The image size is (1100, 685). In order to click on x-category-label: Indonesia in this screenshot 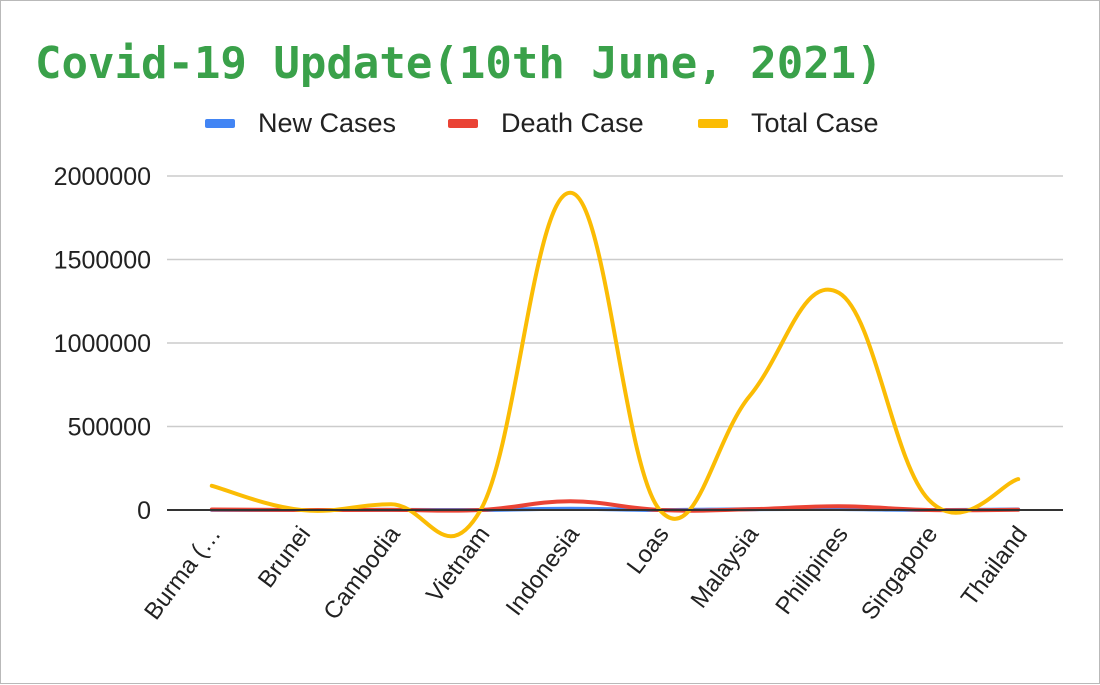, I will do `click(543, 571)`.